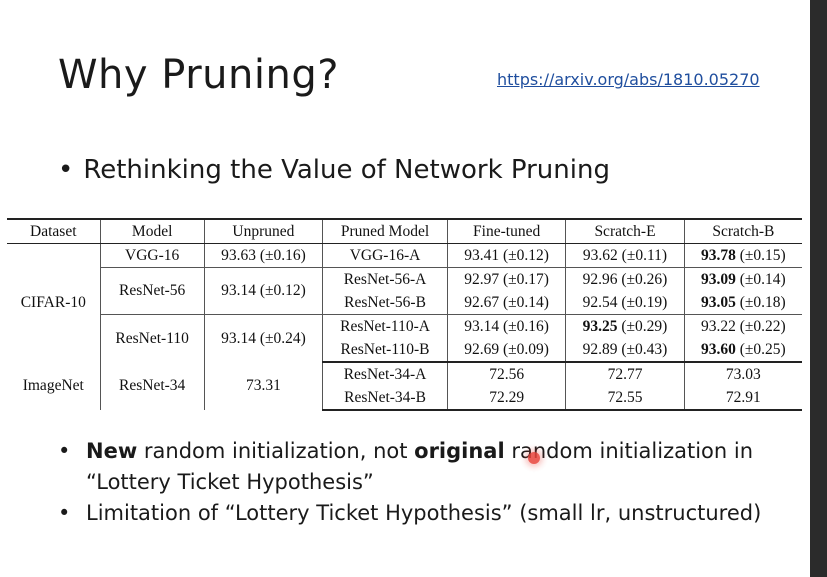  I want to click on best-value: 93.78, so click(718, 255).